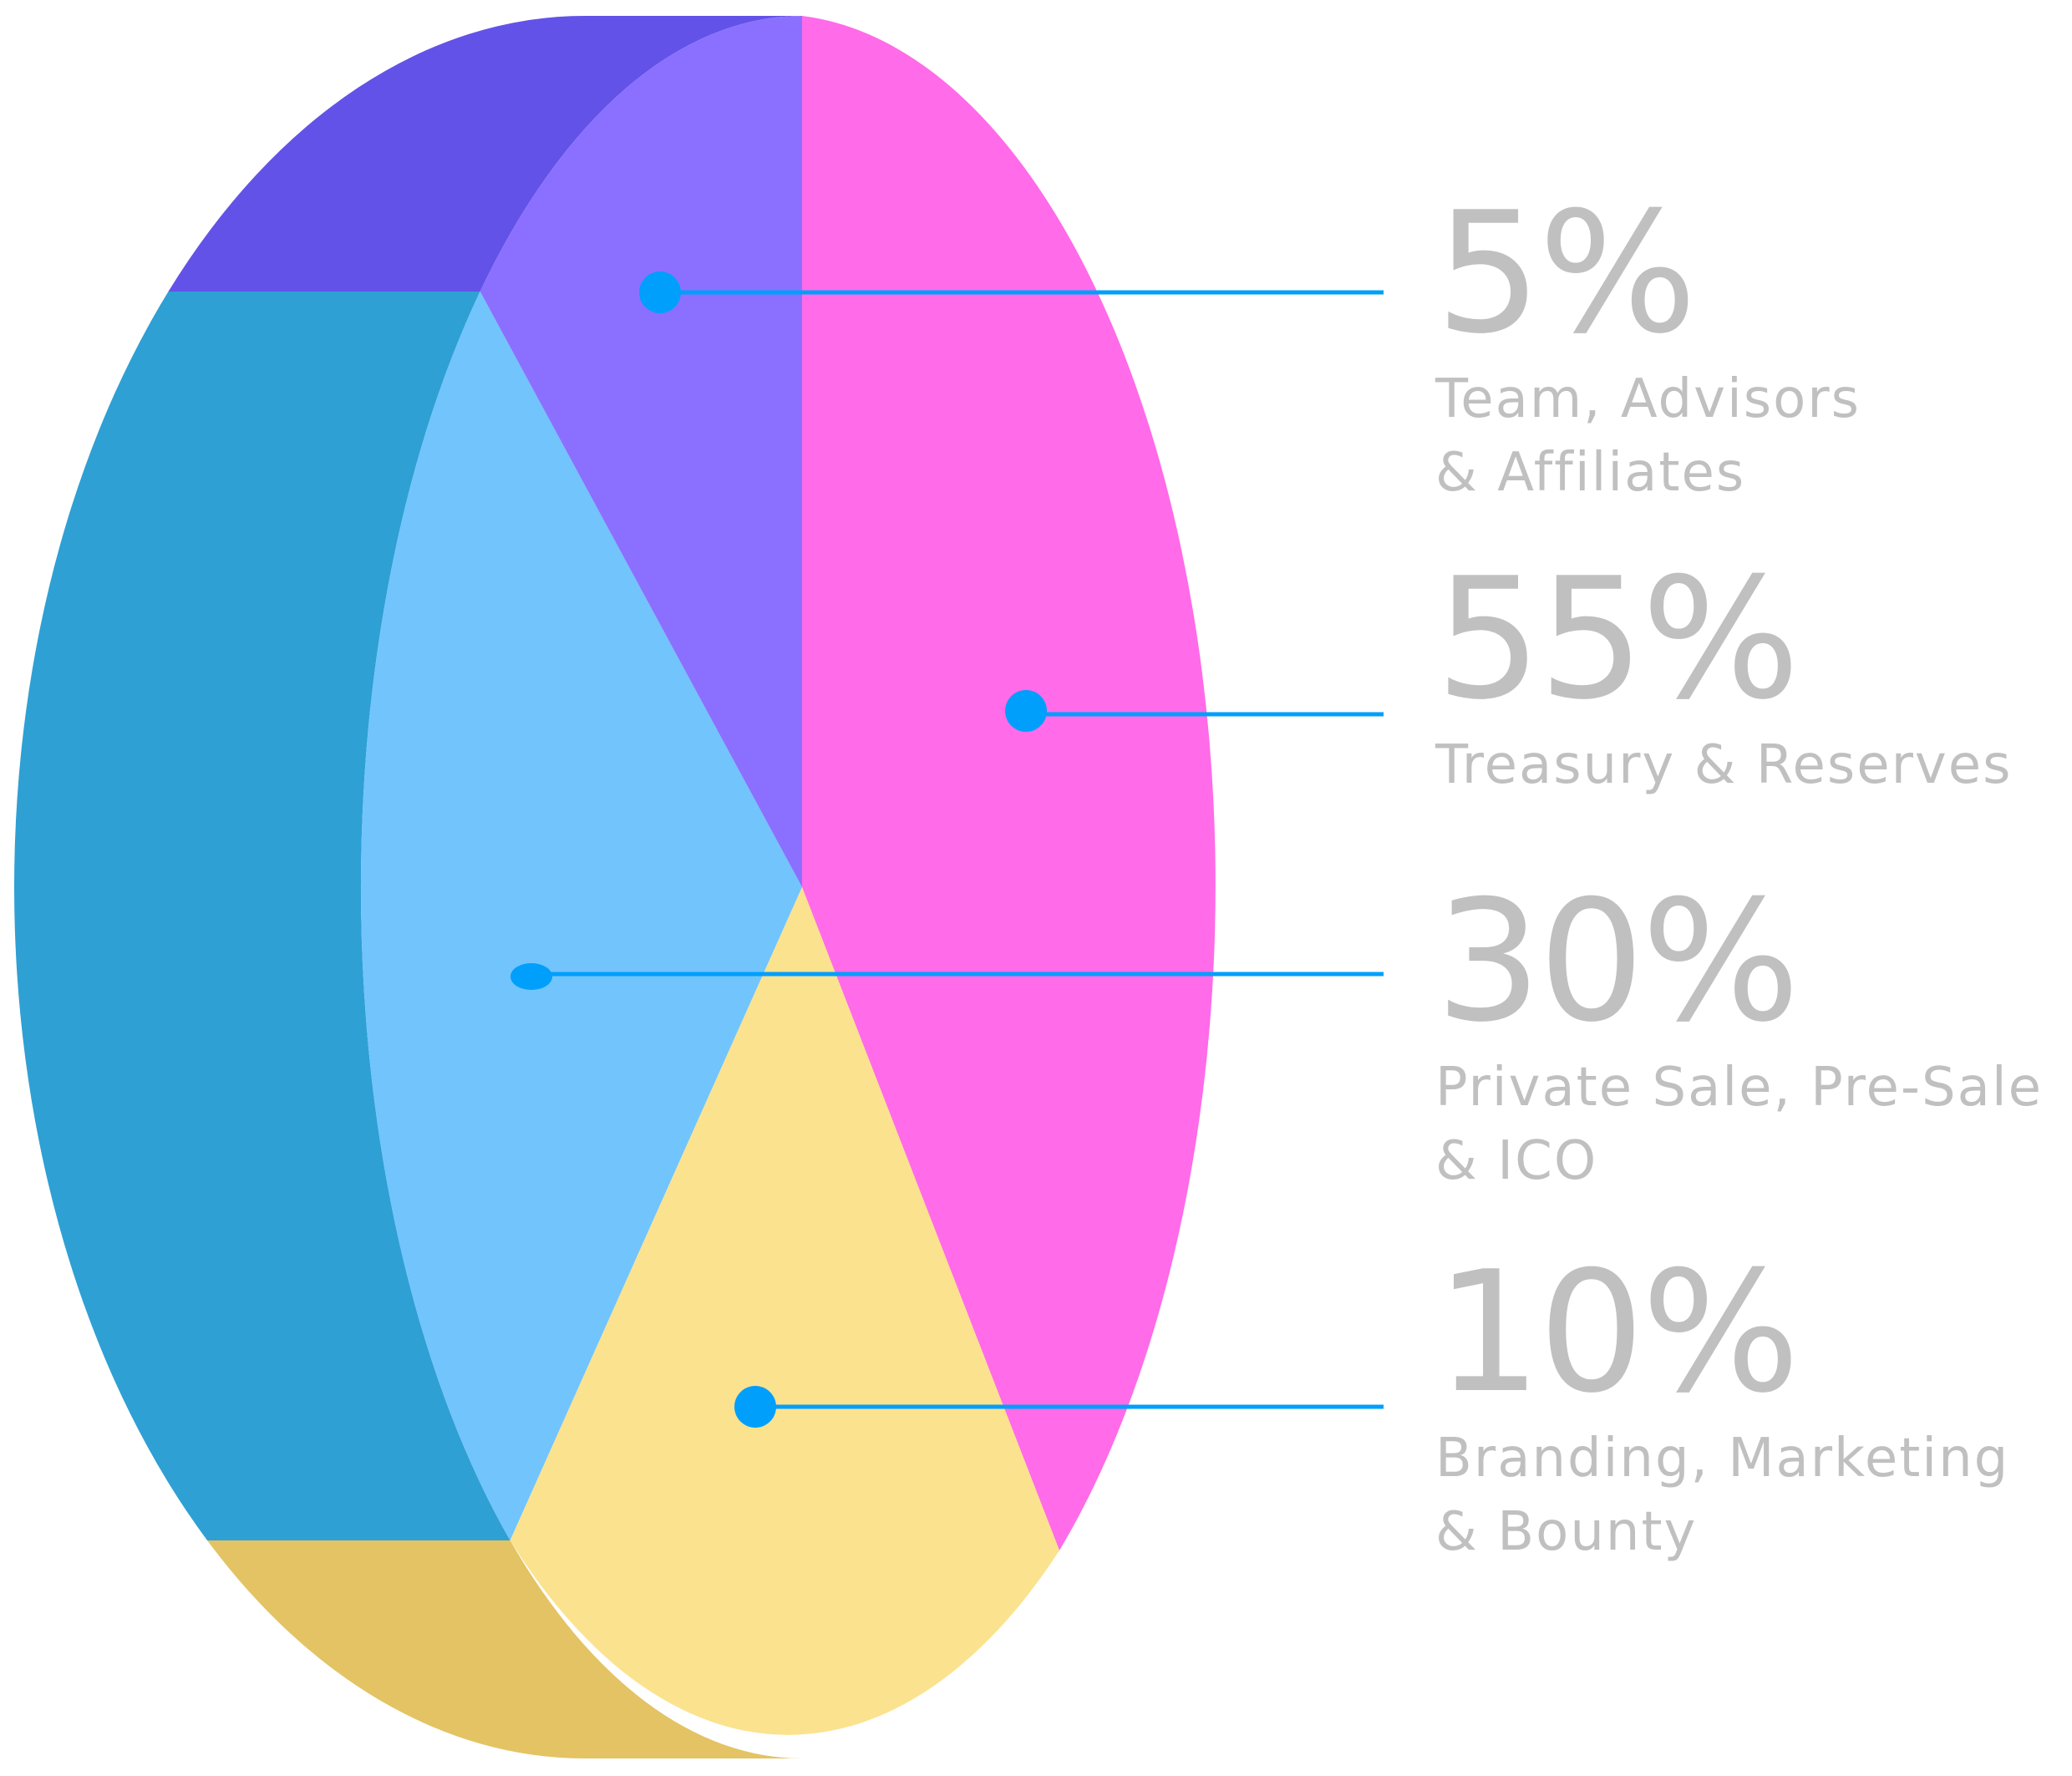  I want to click on legend-percent-branding: 10%, so click(1617, 1333).